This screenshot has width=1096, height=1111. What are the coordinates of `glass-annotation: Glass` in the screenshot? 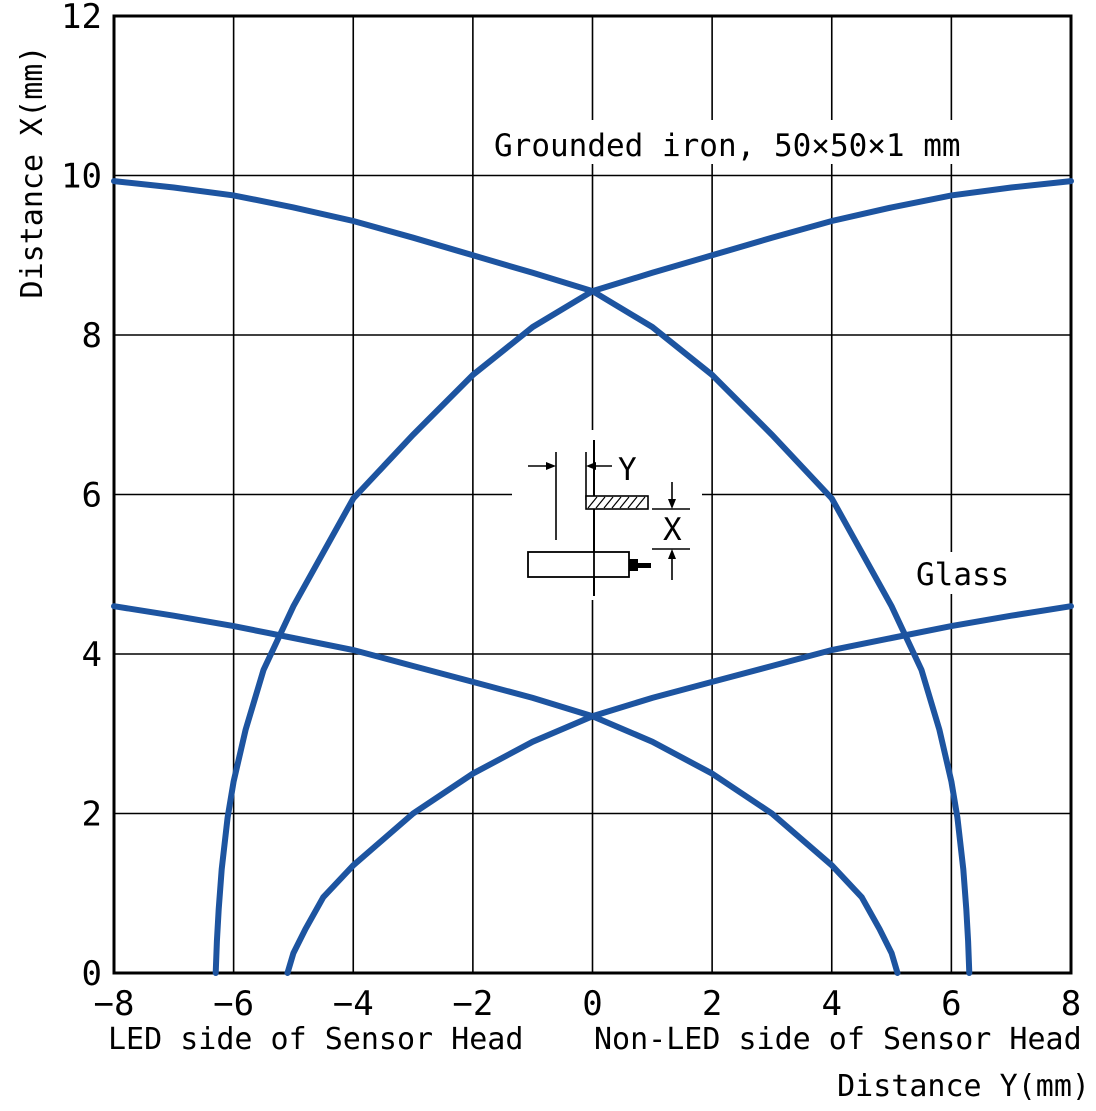 It's located at (962, 575).